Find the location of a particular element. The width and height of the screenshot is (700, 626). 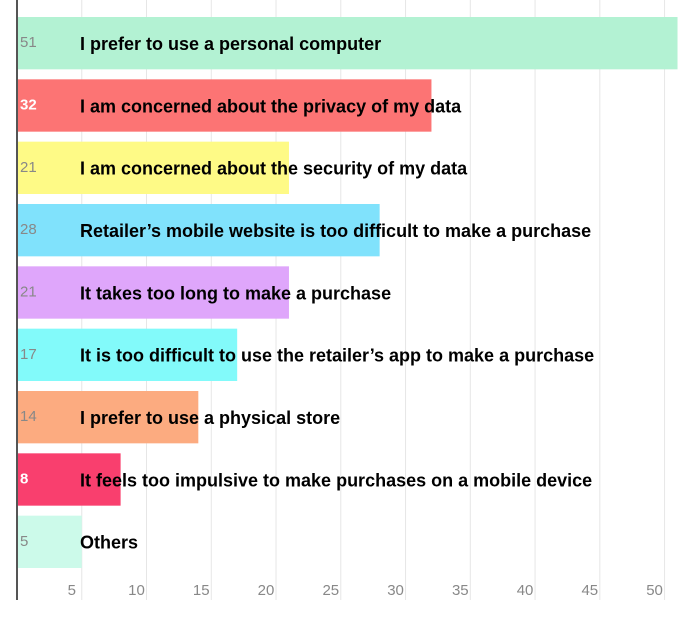

x-tick-label: 25 is located at coordinates (330, 590).